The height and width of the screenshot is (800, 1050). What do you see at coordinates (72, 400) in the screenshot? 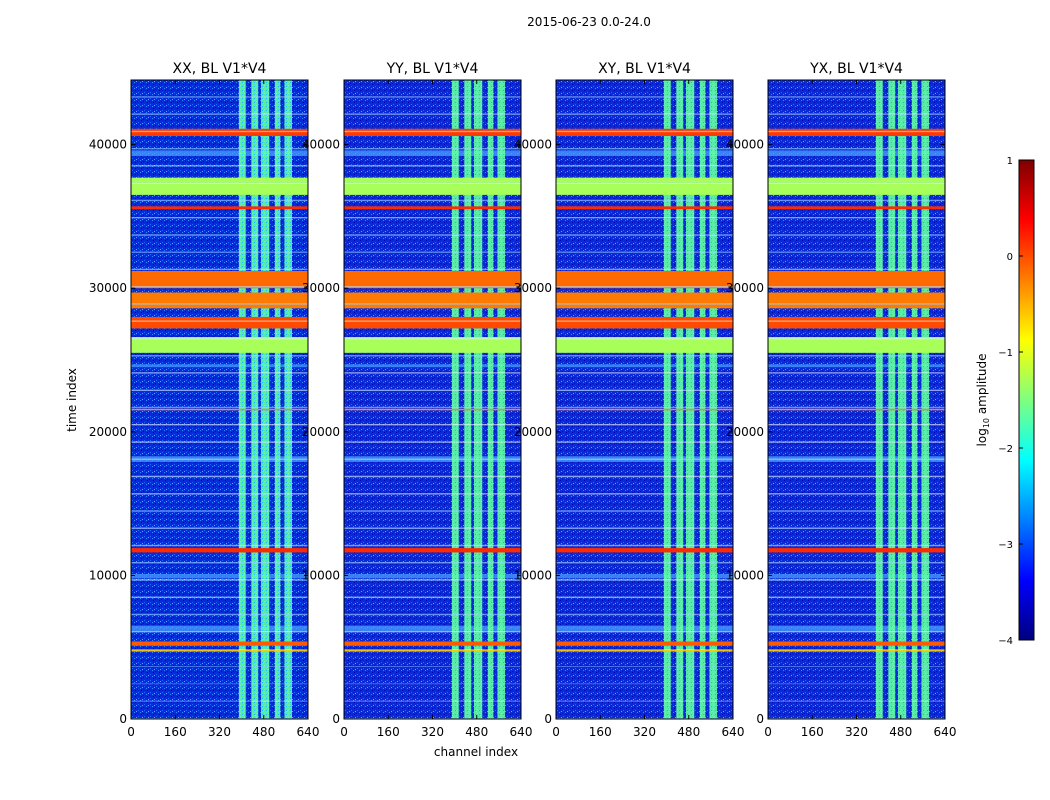
I see `y-axis-label: time index` at bounding box center [72, 400].